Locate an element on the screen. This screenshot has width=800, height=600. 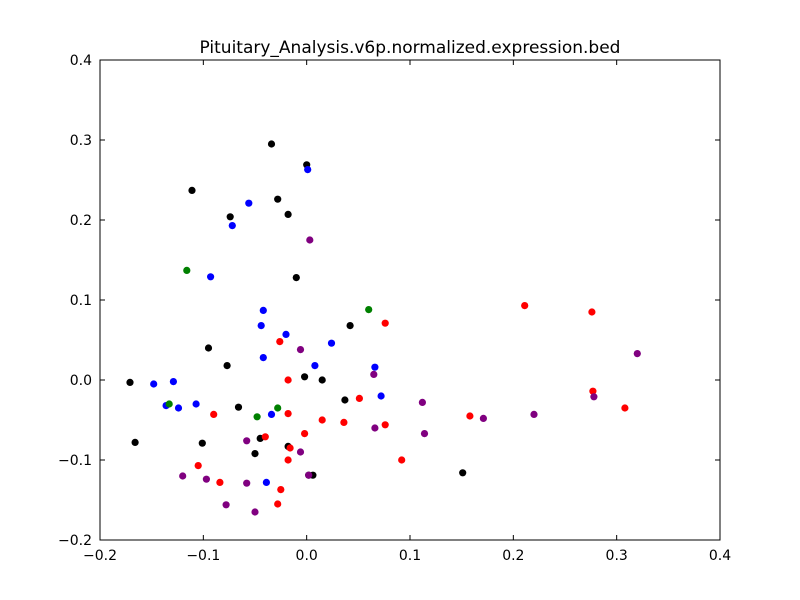
y-tick-label: 0.4 is located at coordinates (81, 61).